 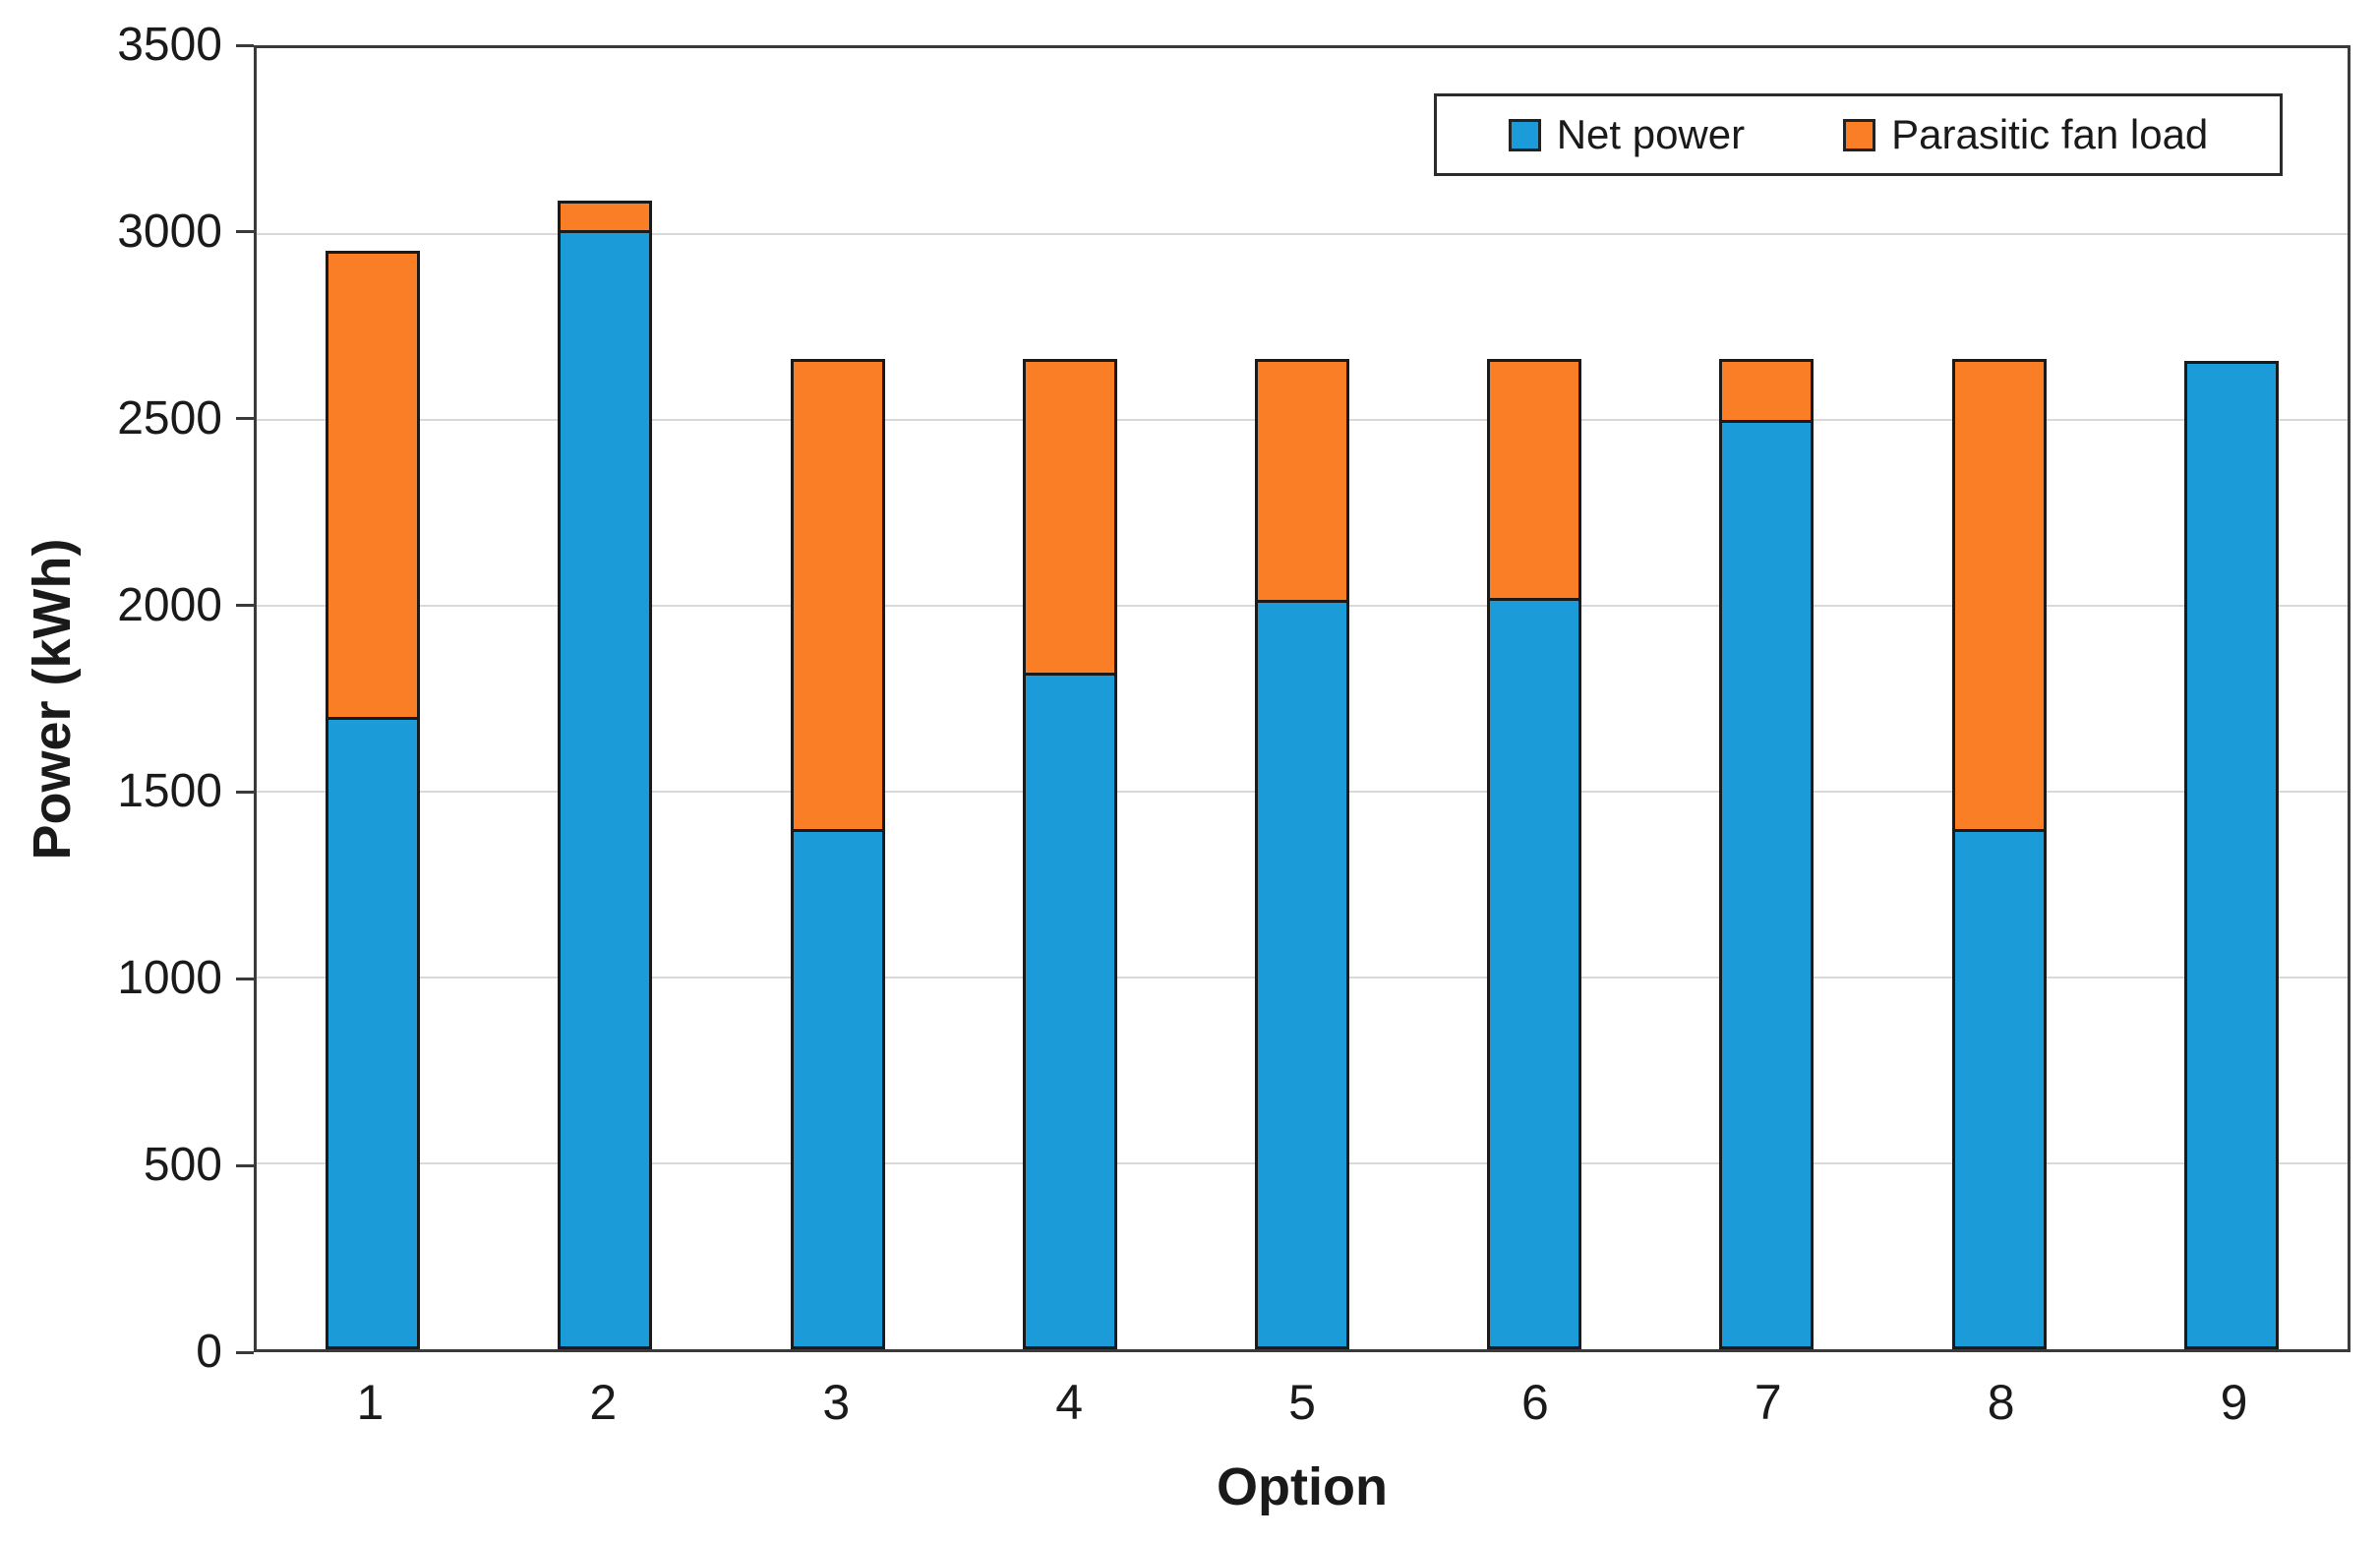 What do you see at coordinates (2234, 1402) in the screenshot?
I see `x-tick-label-9: 9` at bounding box center [2234, 1402].